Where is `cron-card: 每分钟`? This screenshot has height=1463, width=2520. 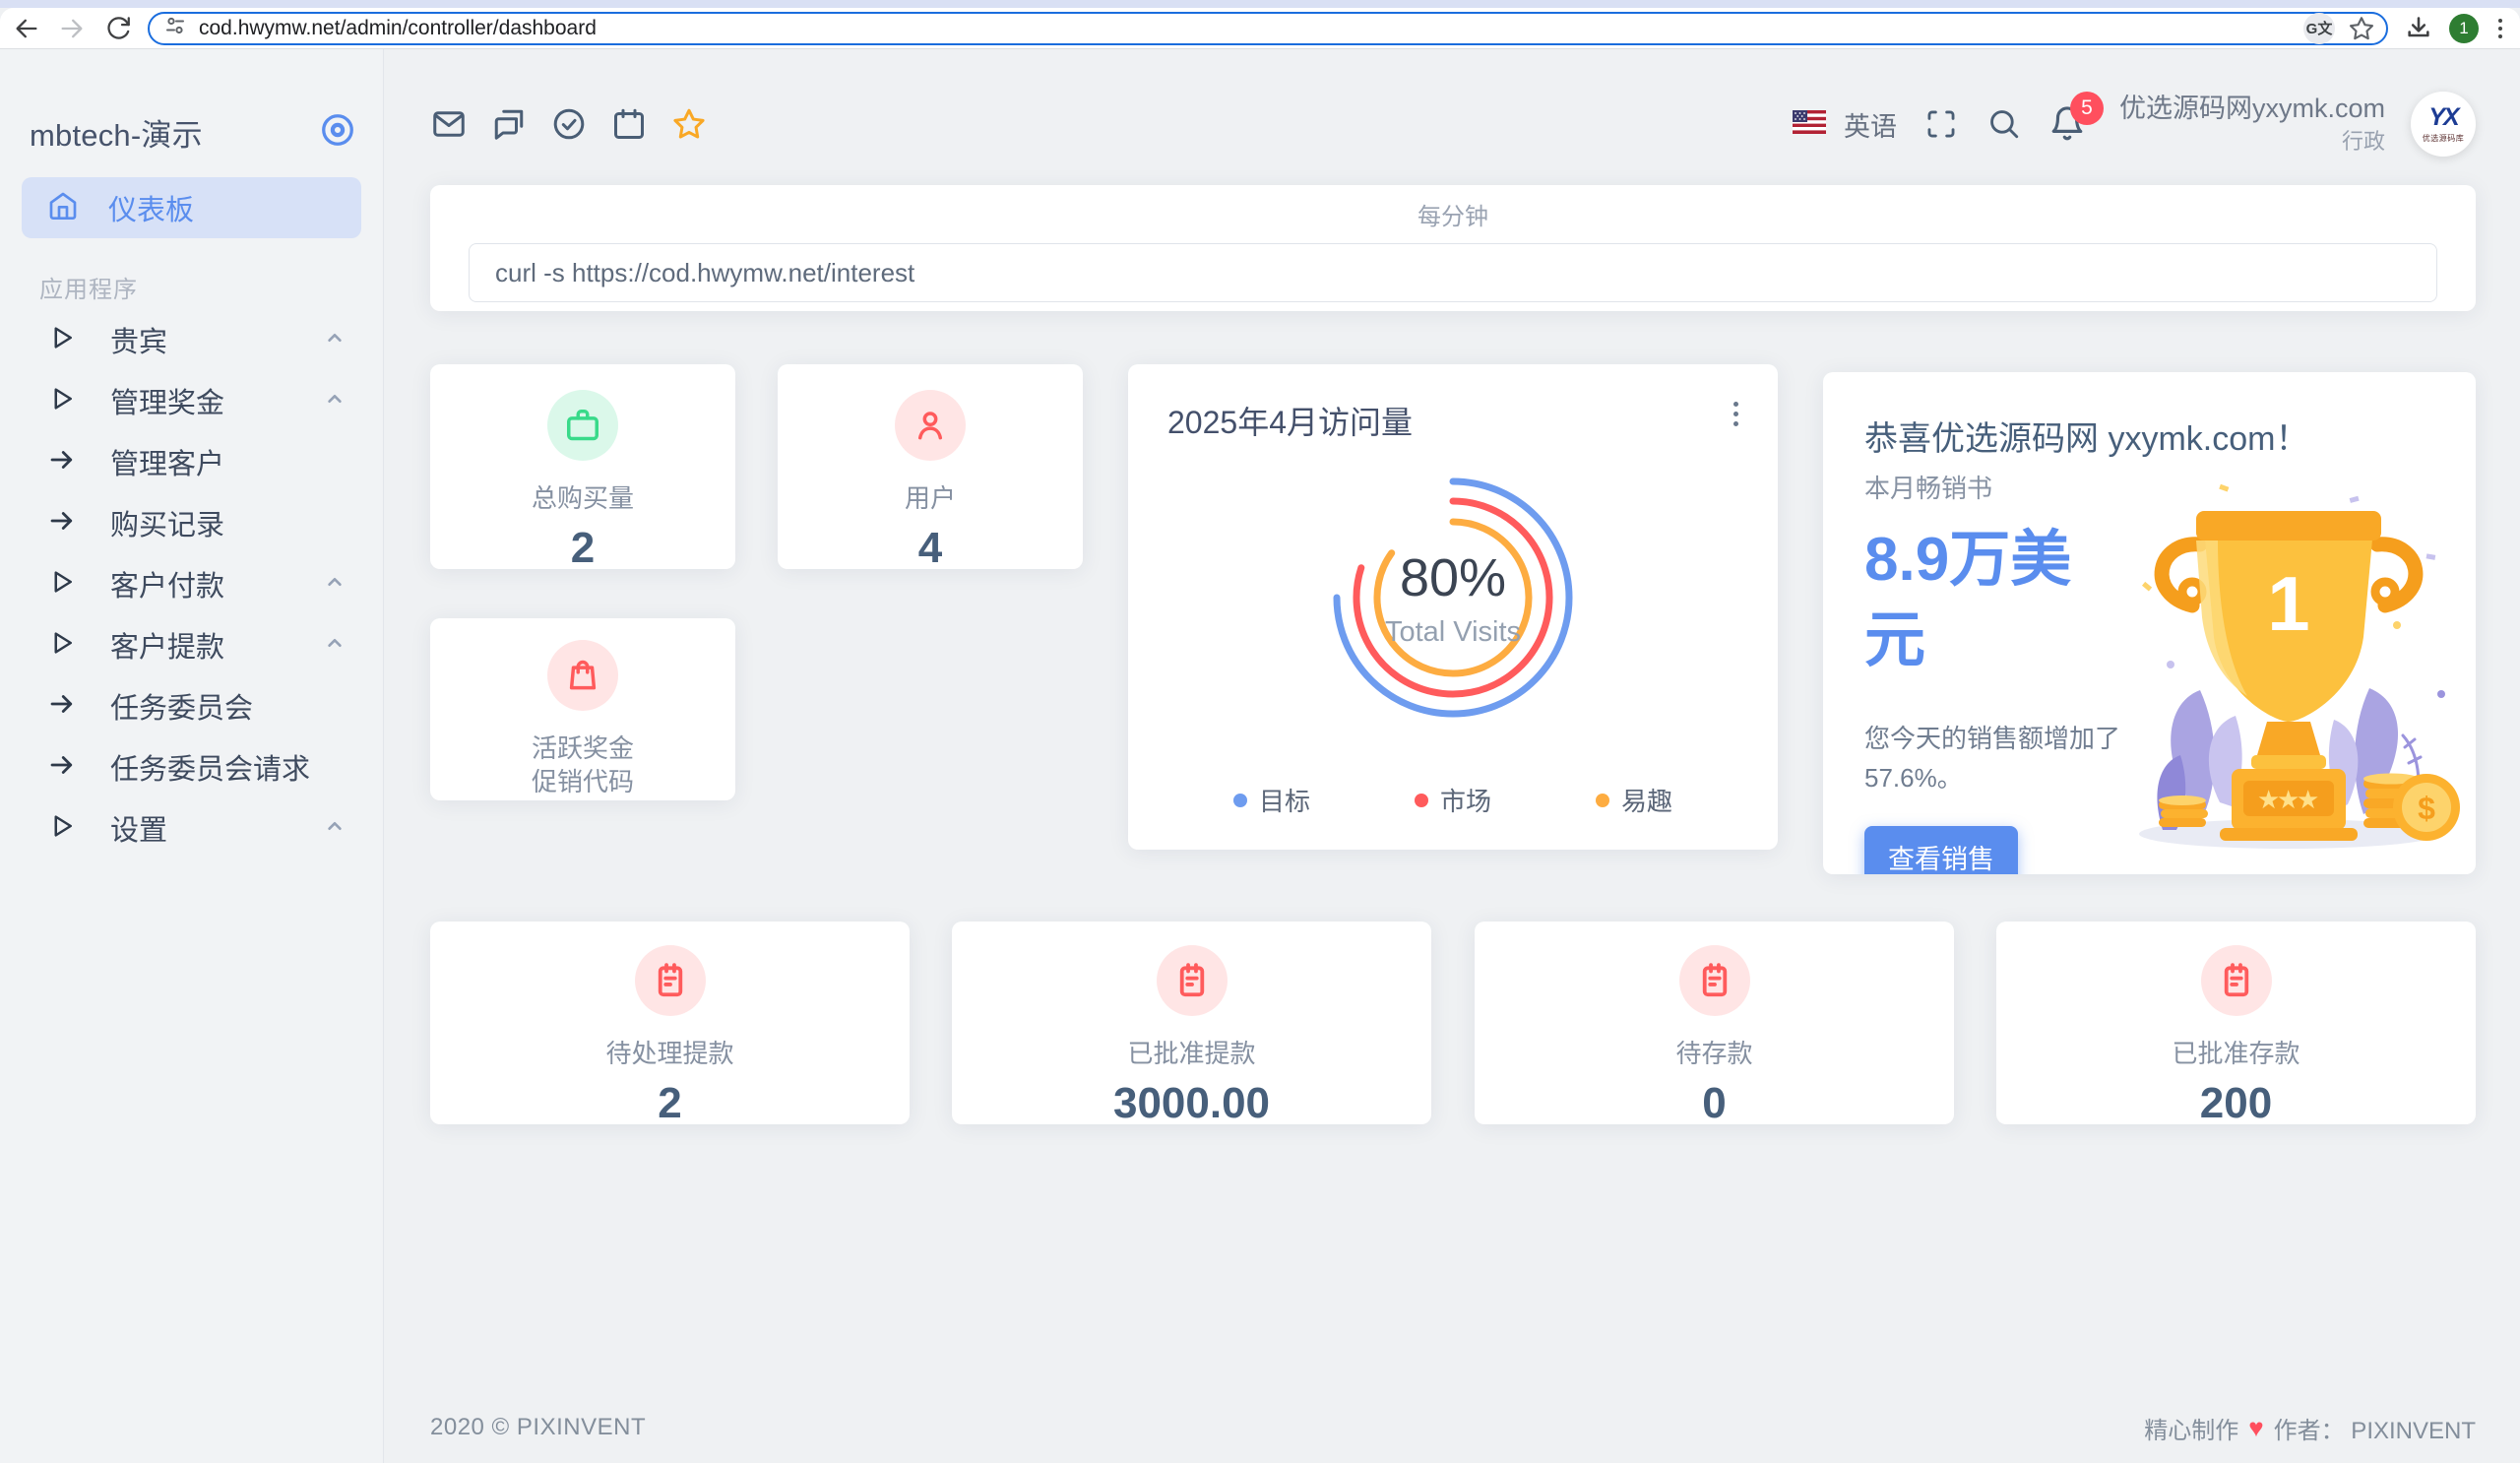 cron-card: 每分钟 is located at coordinates (1453, 248).